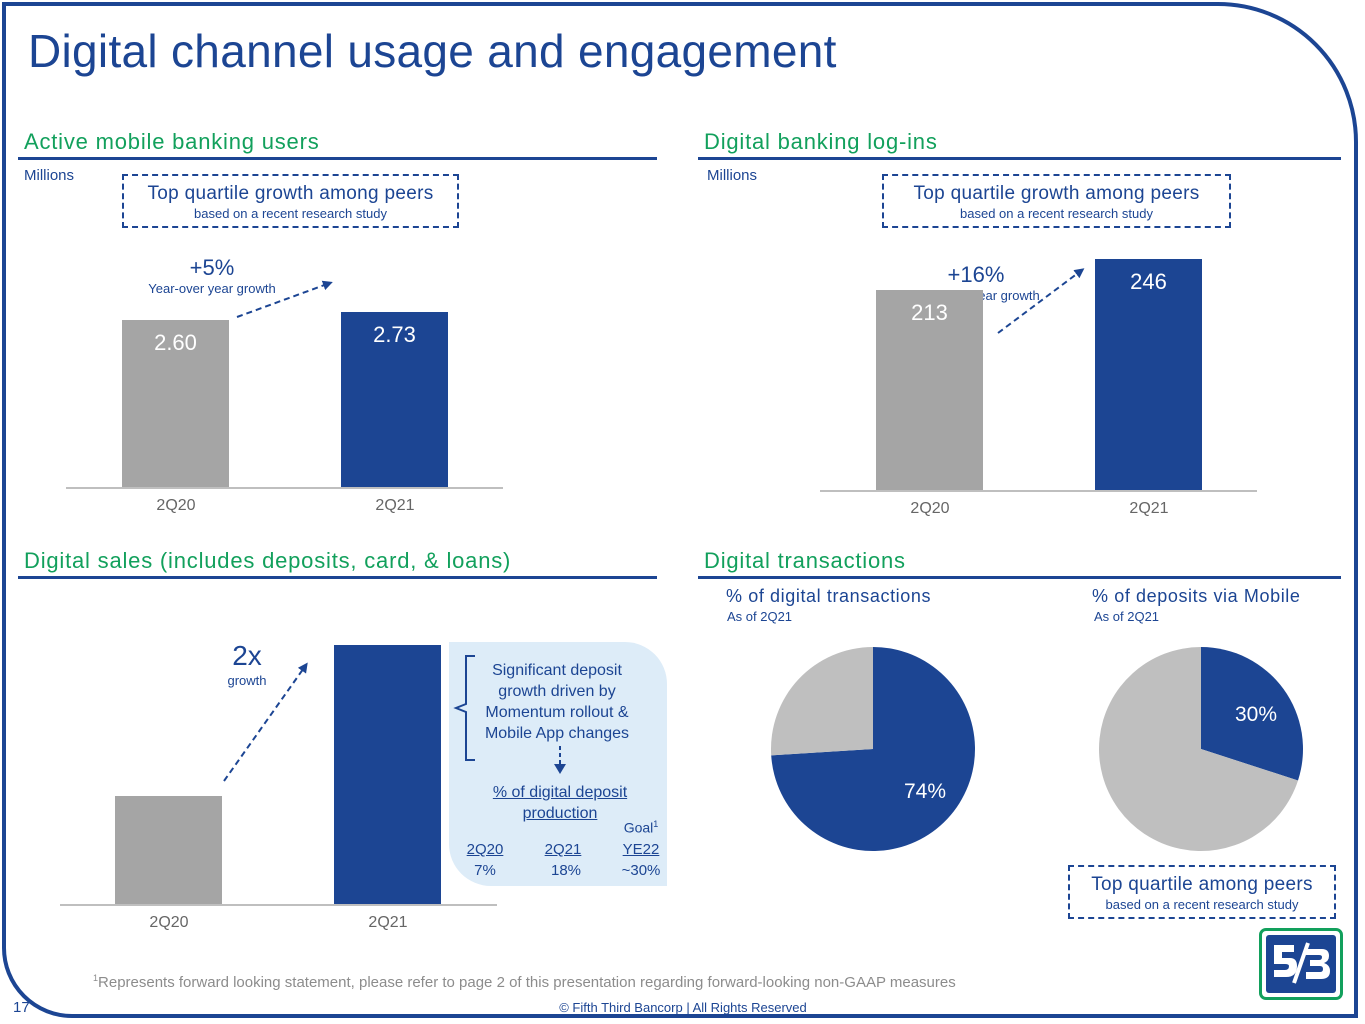  Describe the element at coordinates (284, 299) in the screenshot. I see `mobile-growth-arrow` at that location.